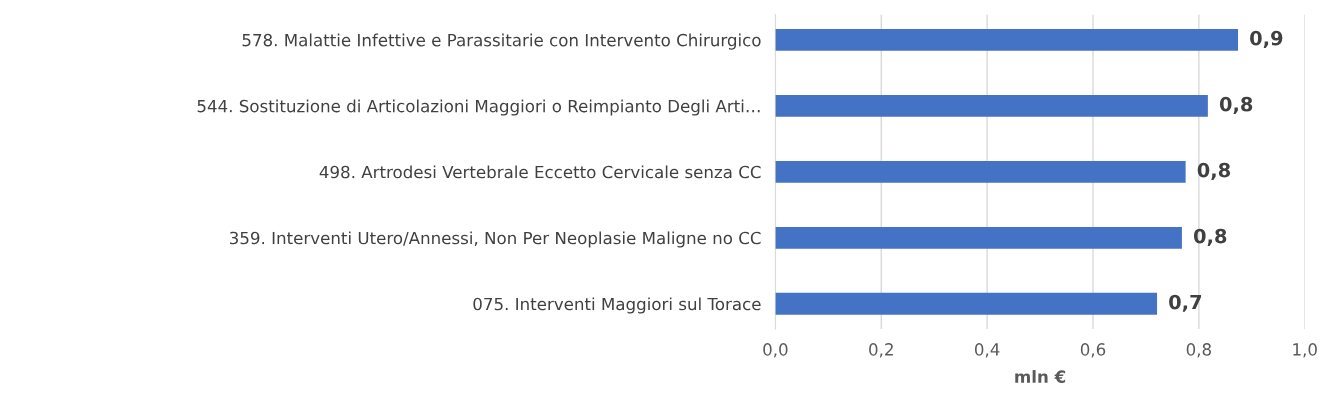 The image size is (1330, 419). What do you see at coordinates (1185, 303) in the screenshot?
I see `data-label: 0,7` at bounding box center [1185, 303].